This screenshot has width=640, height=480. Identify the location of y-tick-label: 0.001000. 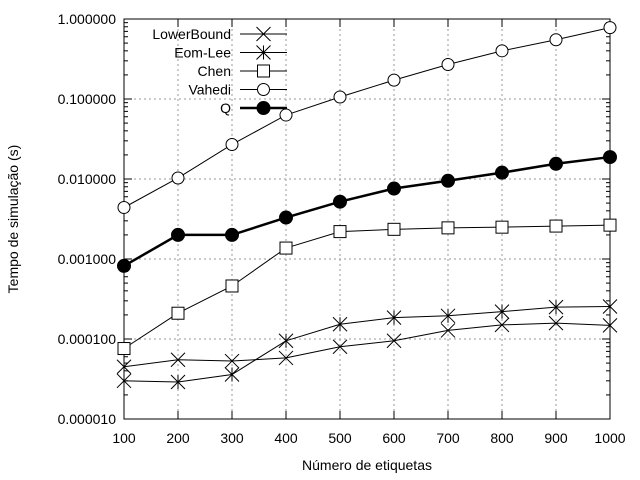
(87, 259).